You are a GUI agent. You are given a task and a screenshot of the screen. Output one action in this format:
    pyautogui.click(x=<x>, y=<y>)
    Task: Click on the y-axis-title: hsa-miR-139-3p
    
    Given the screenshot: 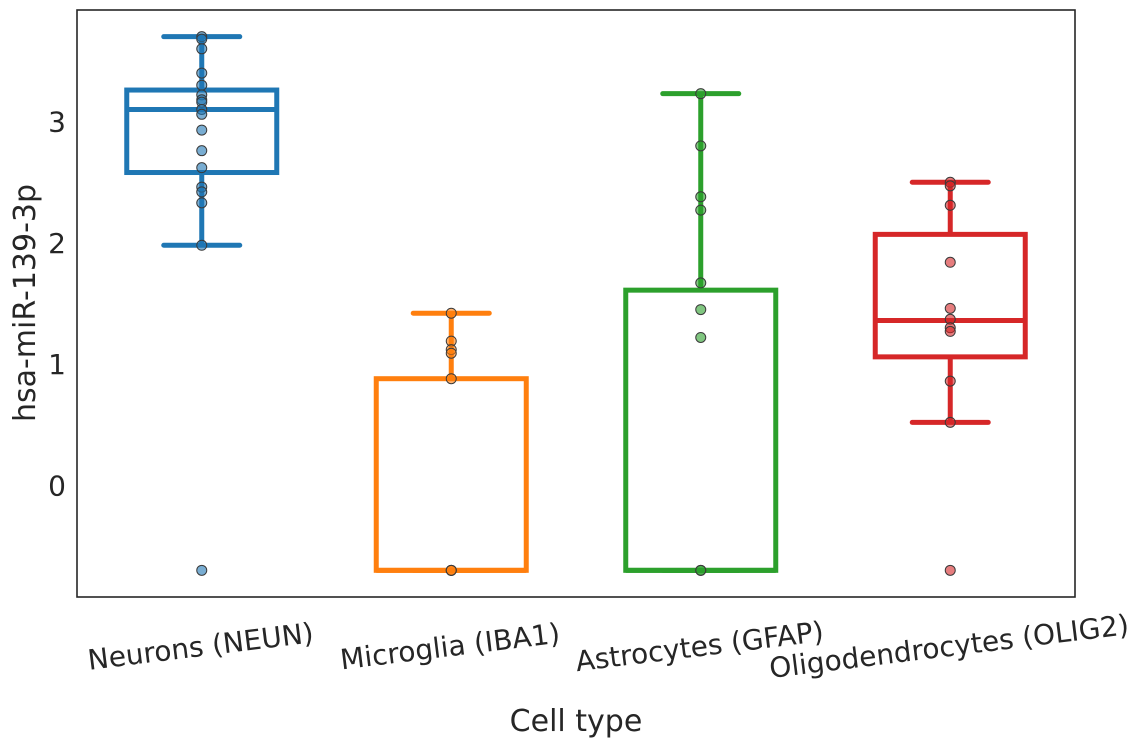 What is the action you would take?
    pyautogui.click(x=25, y=303)
    